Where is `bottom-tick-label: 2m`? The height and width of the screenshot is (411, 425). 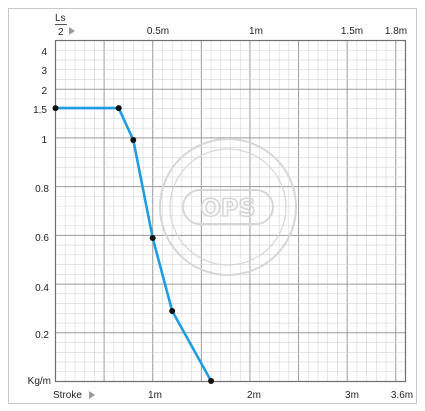
bottom-tick-label: 2m is located at coordinates (254, 395).